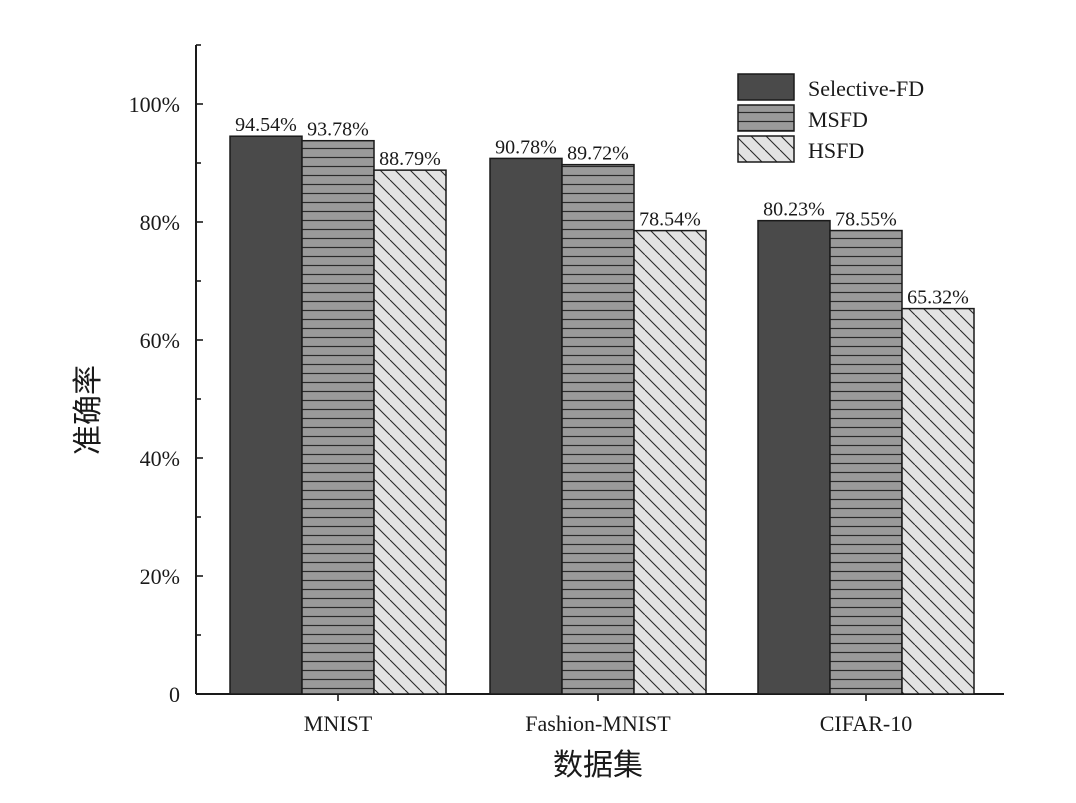 The image size is (1076, 803). Describe the element at coordinates (338, 723) in the screenshot. I see `x-tick-label: MNIST` at that location.